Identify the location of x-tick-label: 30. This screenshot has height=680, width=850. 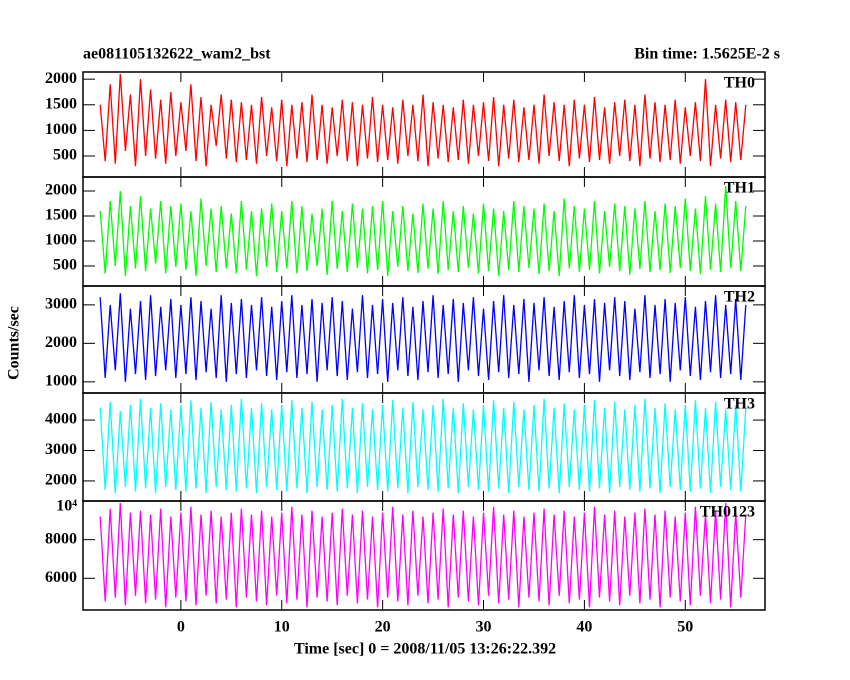
(484, 627).